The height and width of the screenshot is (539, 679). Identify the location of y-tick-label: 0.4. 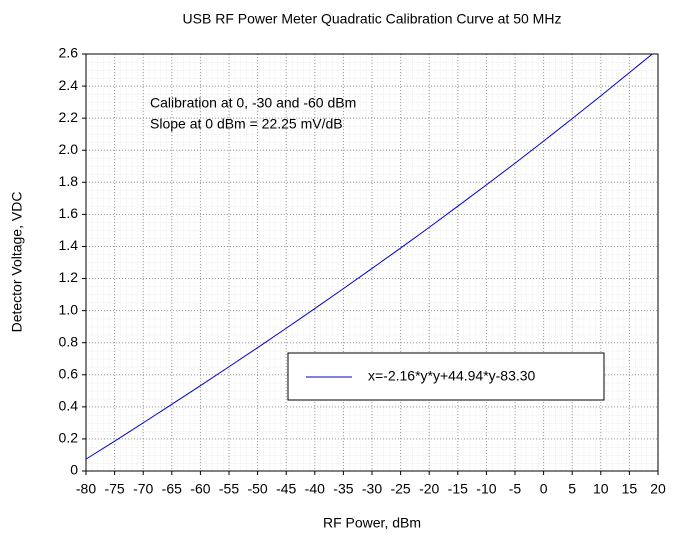
(69, 406).